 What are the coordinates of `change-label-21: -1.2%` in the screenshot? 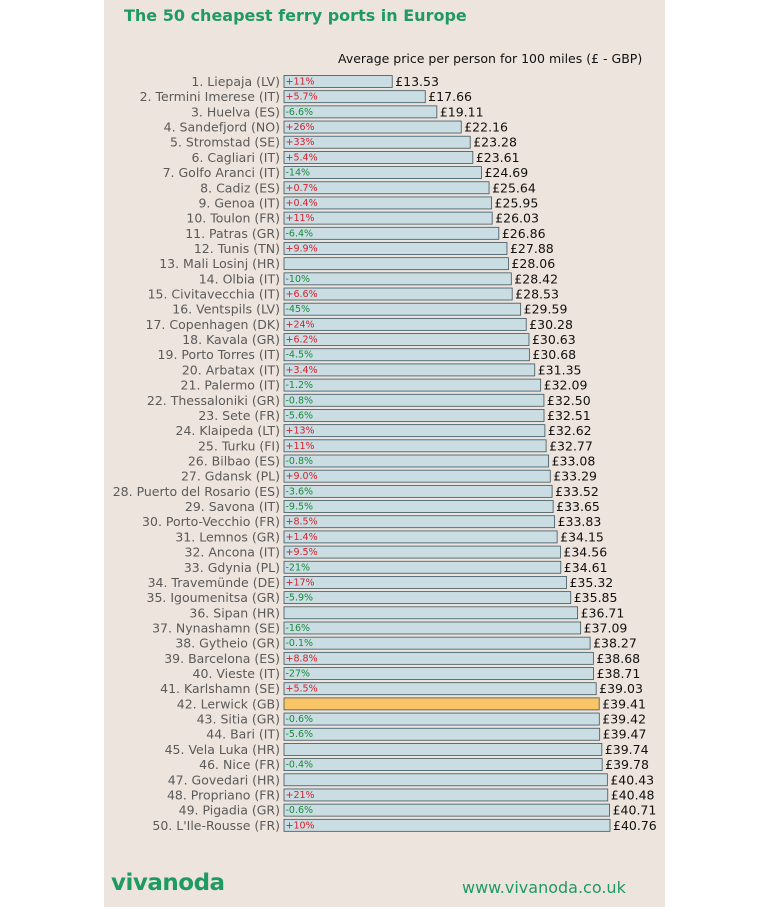 It's located at (300, 385).